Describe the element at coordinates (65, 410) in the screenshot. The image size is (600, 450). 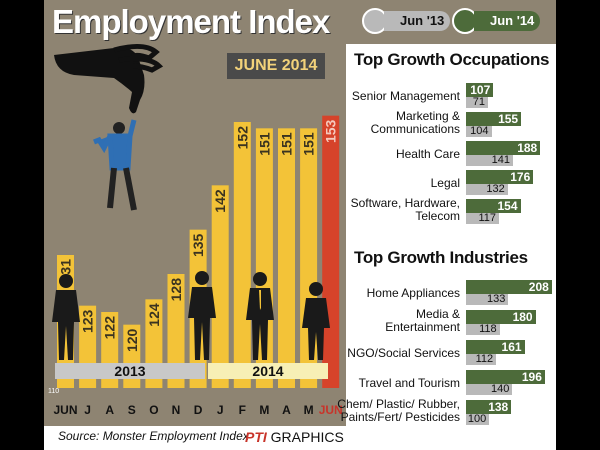
I see `month-label-0: JUN` at that location.